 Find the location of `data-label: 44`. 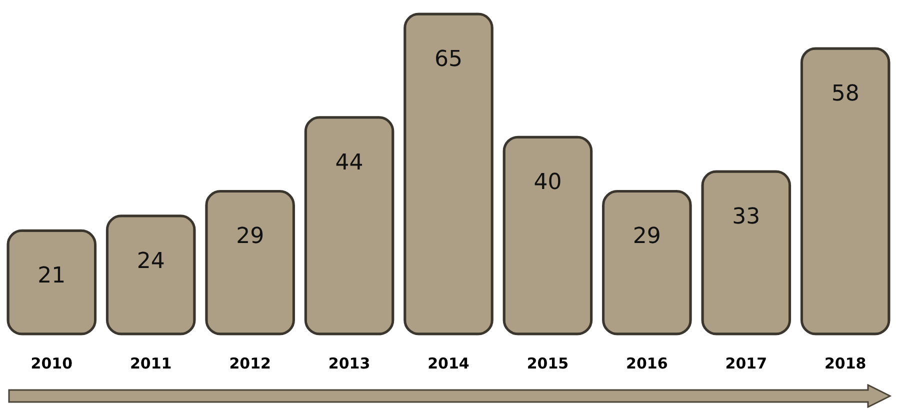

data-label: 44 is located at coordinates (349, 163).